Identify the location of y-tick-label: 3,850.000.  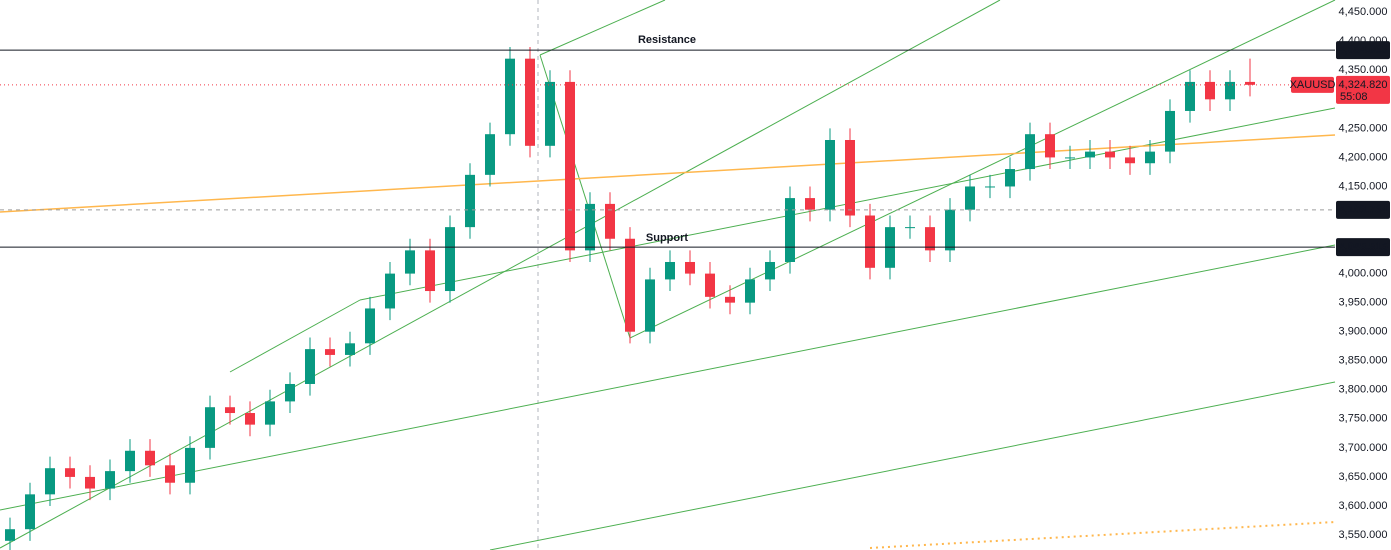
(1363, 361).